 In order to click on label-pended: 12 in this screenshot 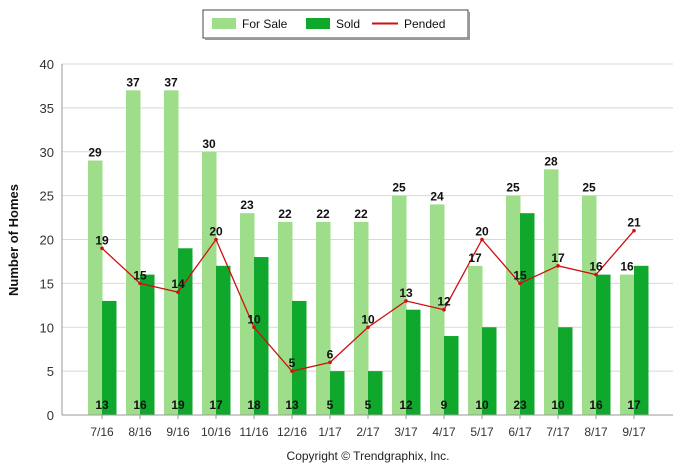, I will do `click(444, 302)`.